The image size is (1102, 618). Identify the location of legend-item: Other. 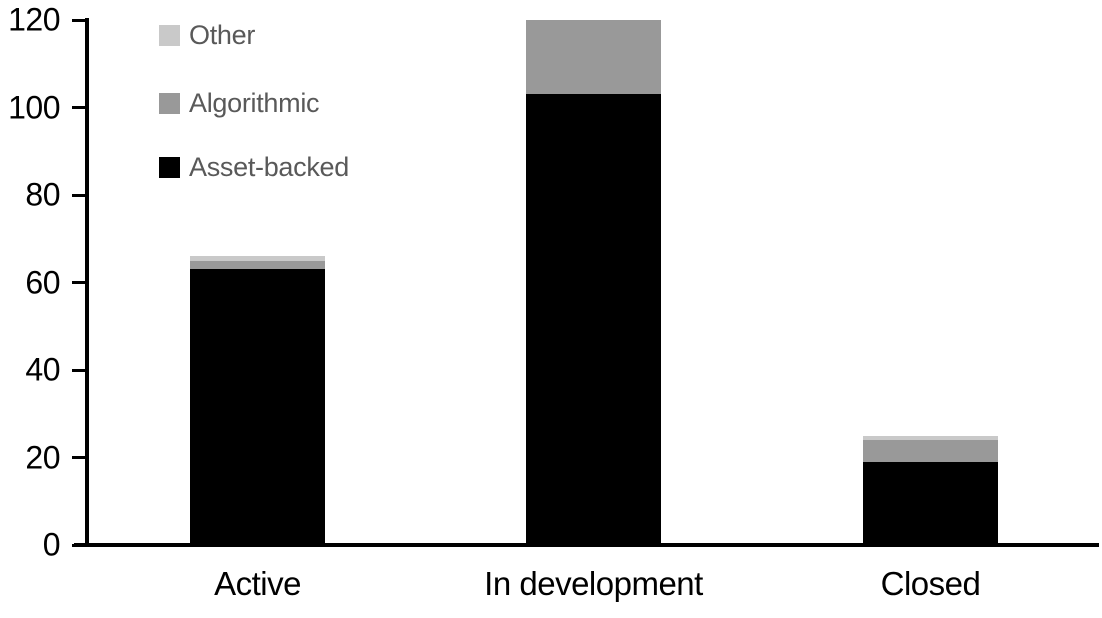
(207, 35).